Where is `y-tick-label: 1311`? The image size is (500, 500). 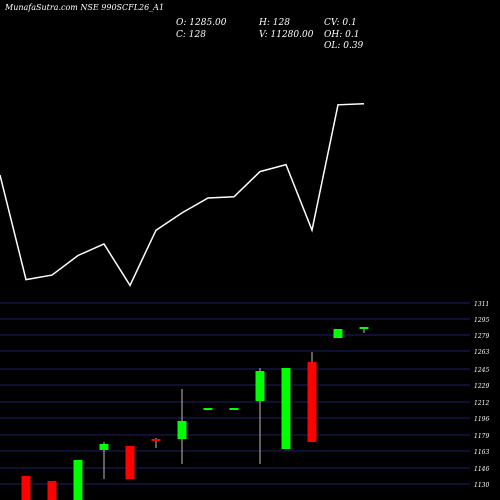 y-tick-label: 1311 is located at coordinates (481, 304).